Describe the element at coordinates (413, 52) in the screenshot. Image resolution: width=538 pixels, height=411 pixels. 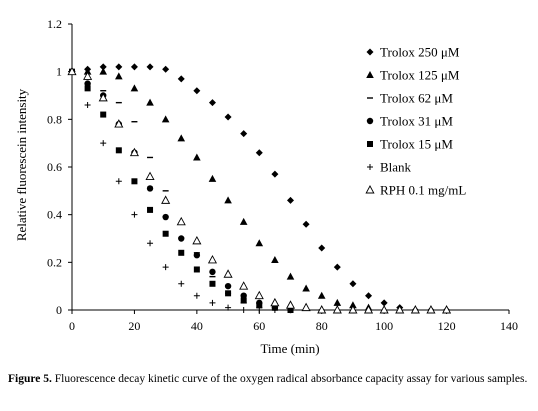
I see `legend-entry: Trolox 250 μM` at that location.